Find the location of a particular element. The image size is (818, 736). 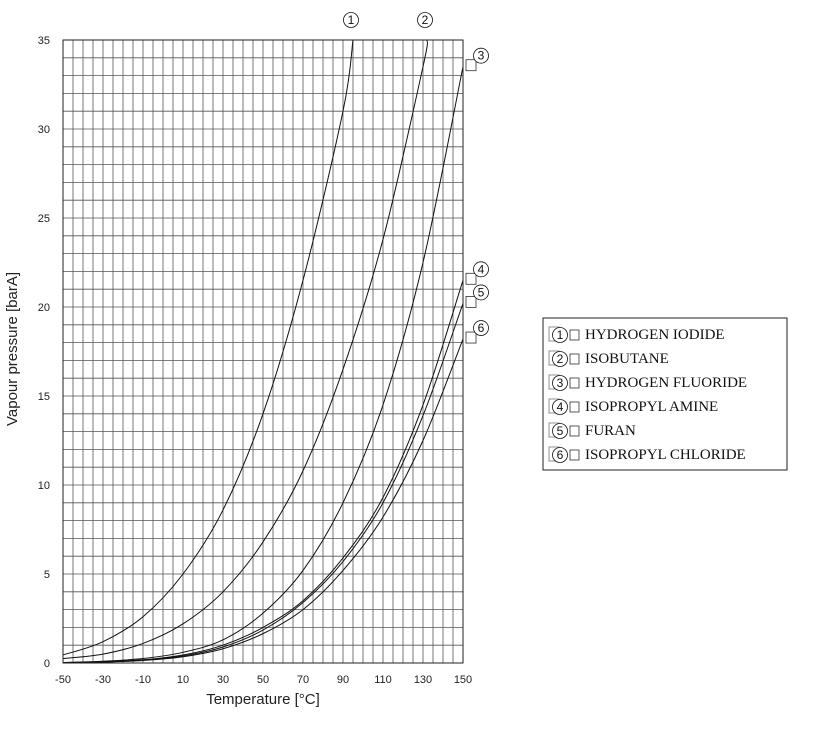

y-axis-title: Vapour pressure [barA] is located at coordinates (12, 349).